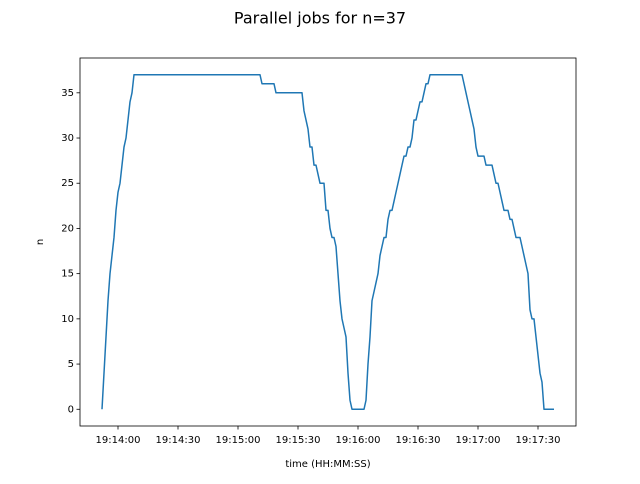  What do you see at coordinates (478, 440) in the screenshot?
I see `x-tick-label: 19:17:00` at bounding box center [478, 440].